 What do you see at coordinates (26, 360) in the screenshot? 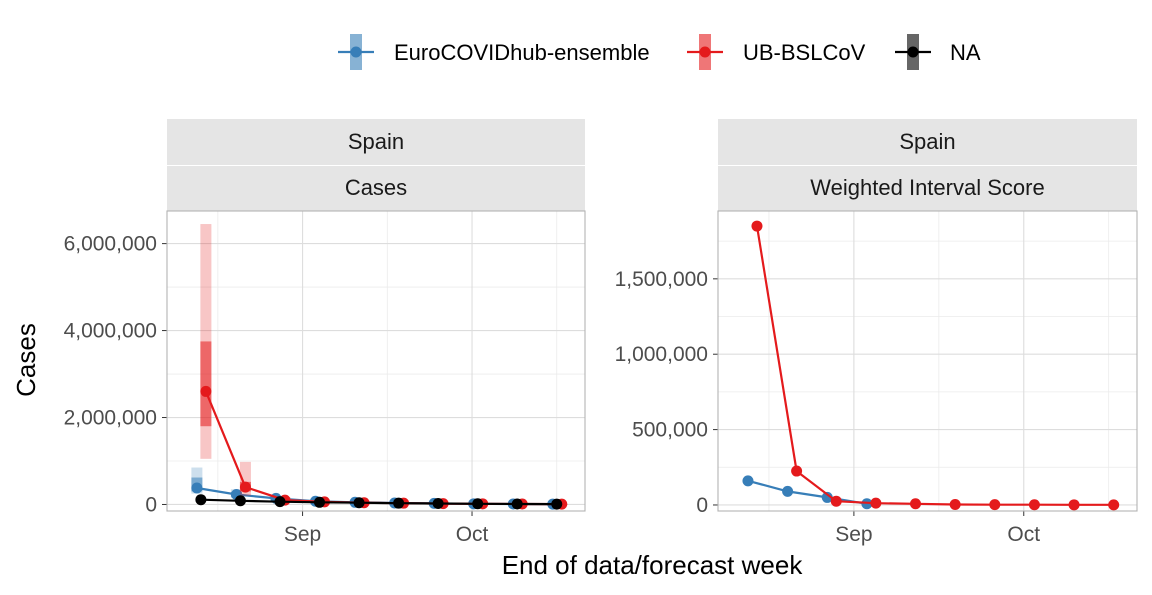
I see `y-axis-title: Cases` at bounding box center [26, 360].